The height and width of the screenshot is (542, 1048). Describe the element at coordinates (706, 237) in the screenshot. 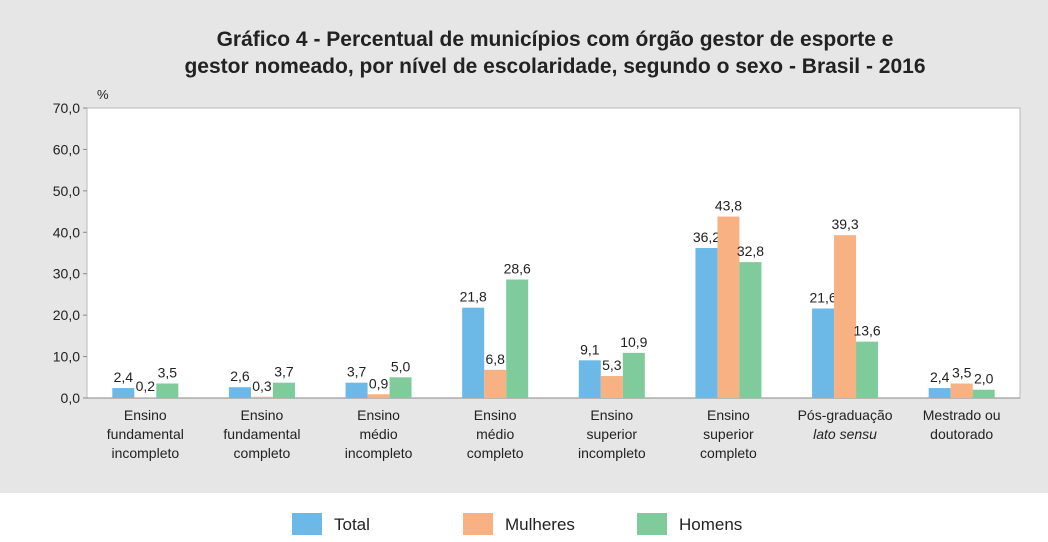

I see `value-label: 36,2` at that location.